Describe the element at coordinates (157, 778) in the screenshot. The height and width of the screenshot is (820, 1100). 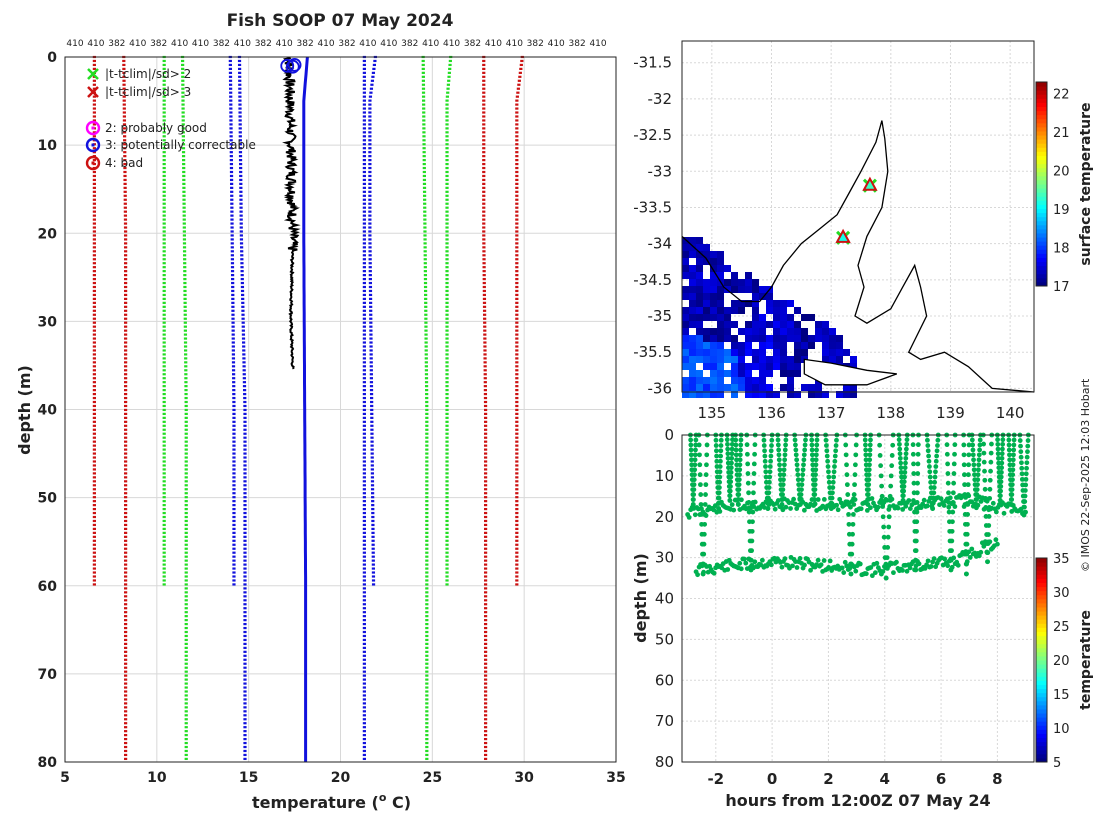
I see `profile-x-tick-label: 10` at that location.